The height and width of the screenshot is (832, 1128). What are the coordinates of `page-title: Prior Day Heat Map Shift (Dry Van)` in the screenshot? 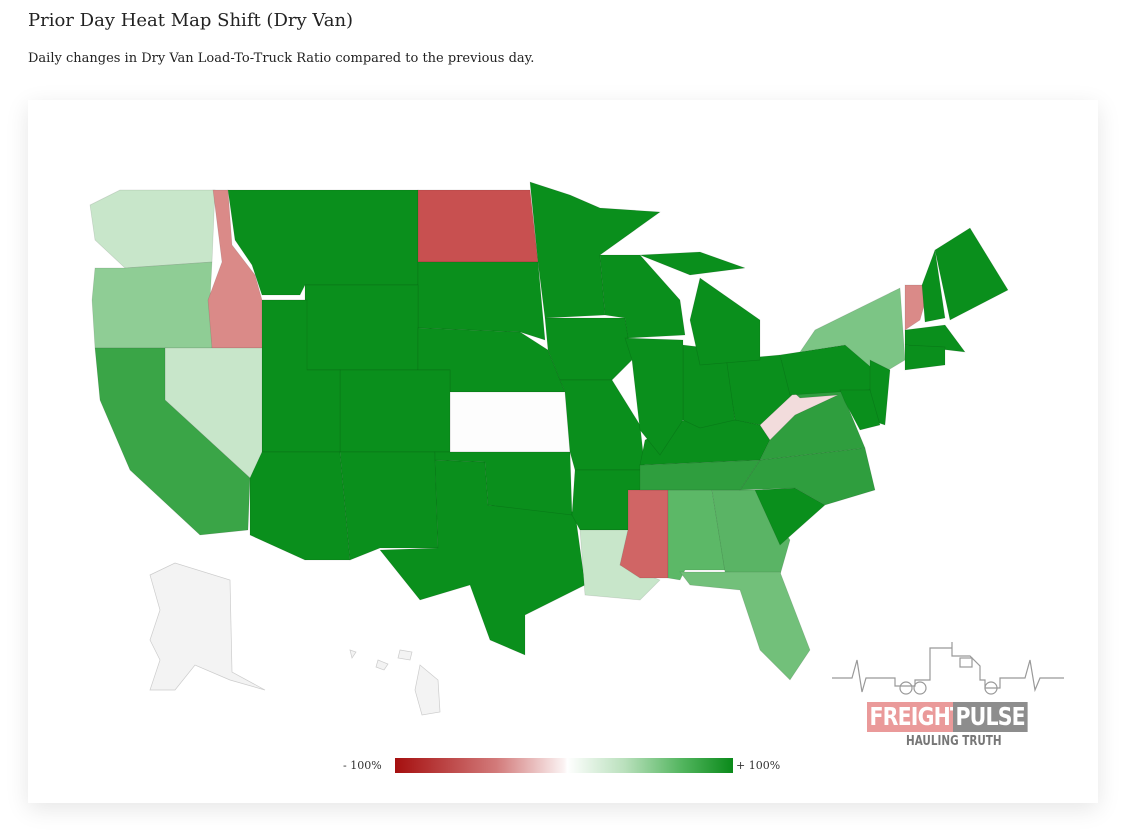 It's located at (191, 20).